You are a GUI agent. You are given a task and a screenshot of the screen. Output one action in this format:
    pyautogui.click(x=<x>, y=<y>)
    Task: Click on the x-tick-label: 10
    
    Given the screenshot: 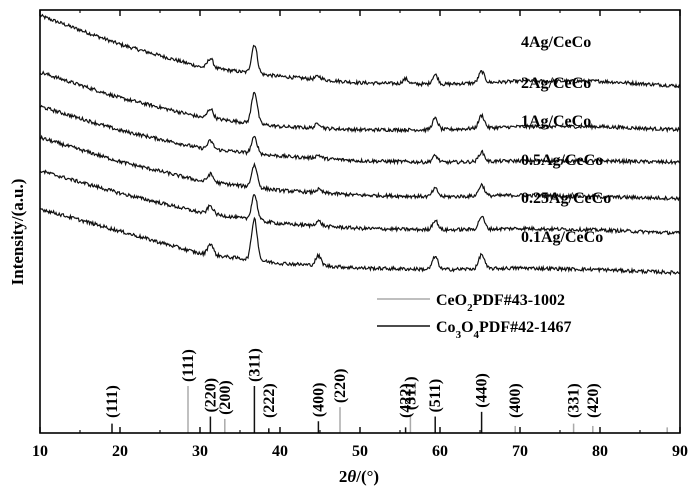 What is the action you would take?
    pyautogui.click(x=40, y=451)
    